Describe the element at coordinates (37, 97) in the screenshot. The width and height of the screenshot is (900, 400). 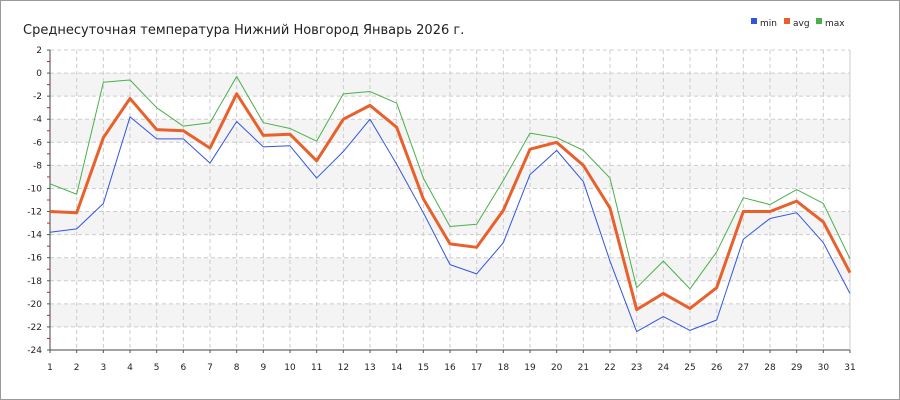
I see `y-tick-label: -2` at that location.